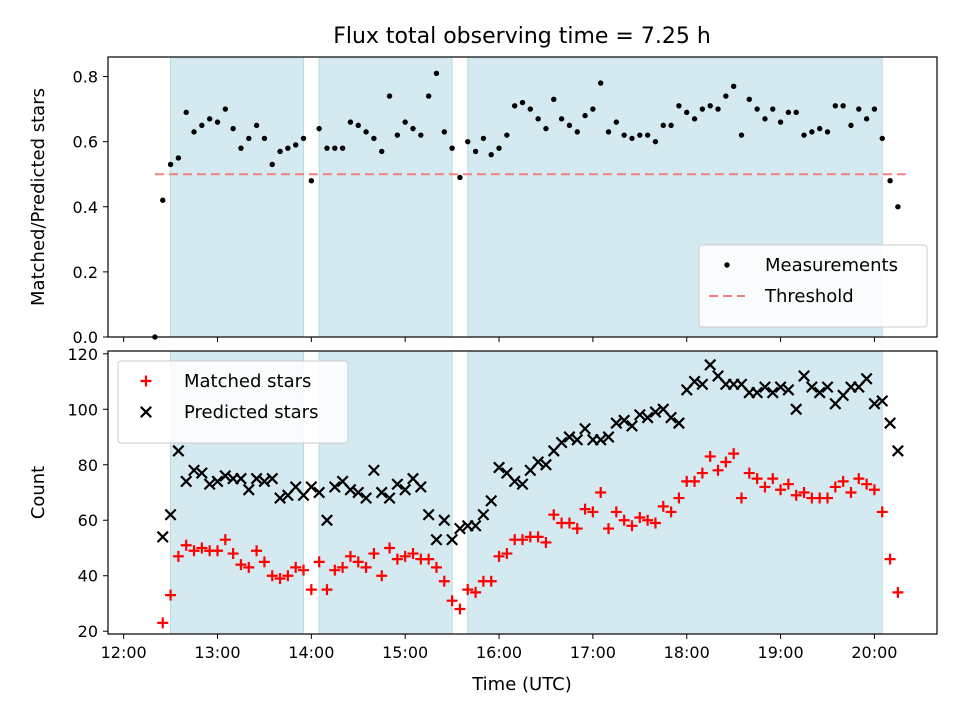  I want to click on chart-title: Flux total observing time = 7.25 h, so click(522, 36).